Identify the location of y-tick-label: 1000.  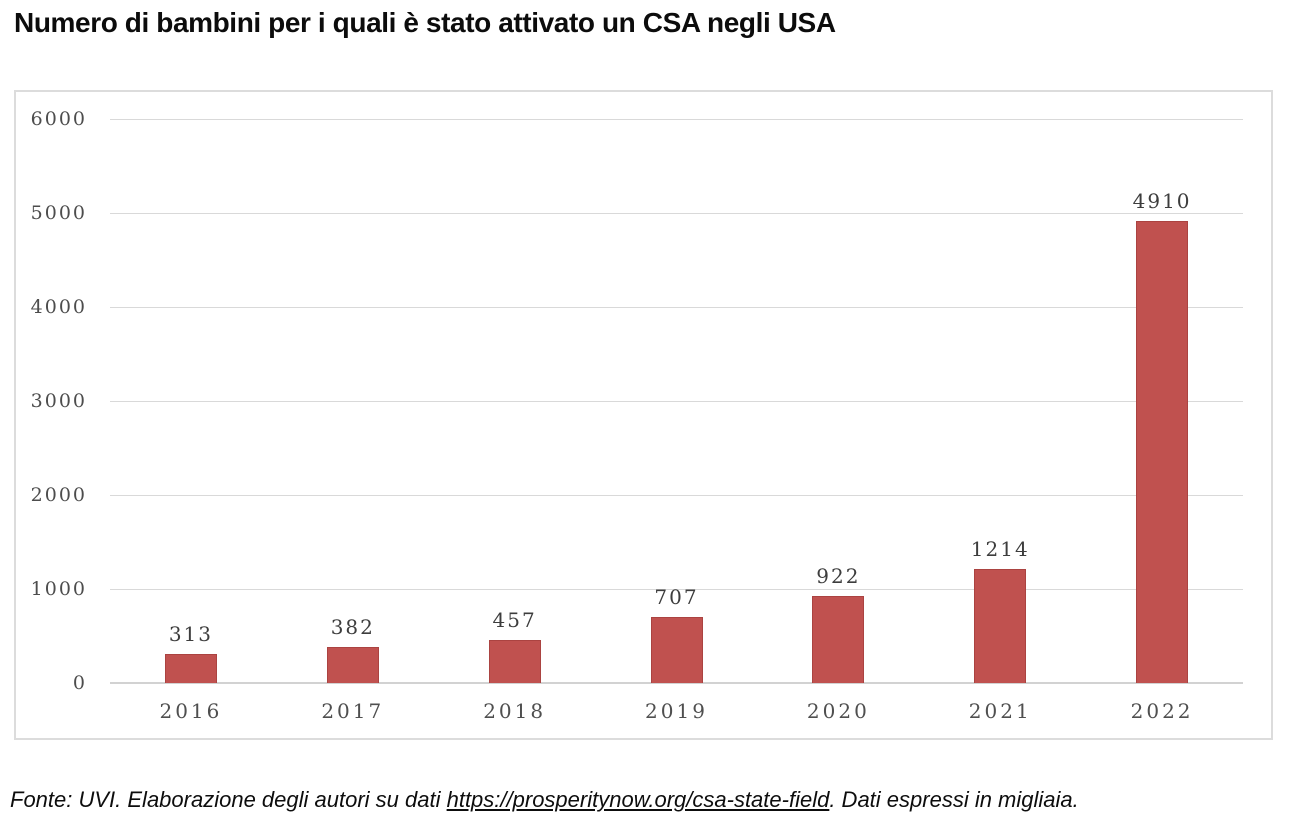
(58, 589).